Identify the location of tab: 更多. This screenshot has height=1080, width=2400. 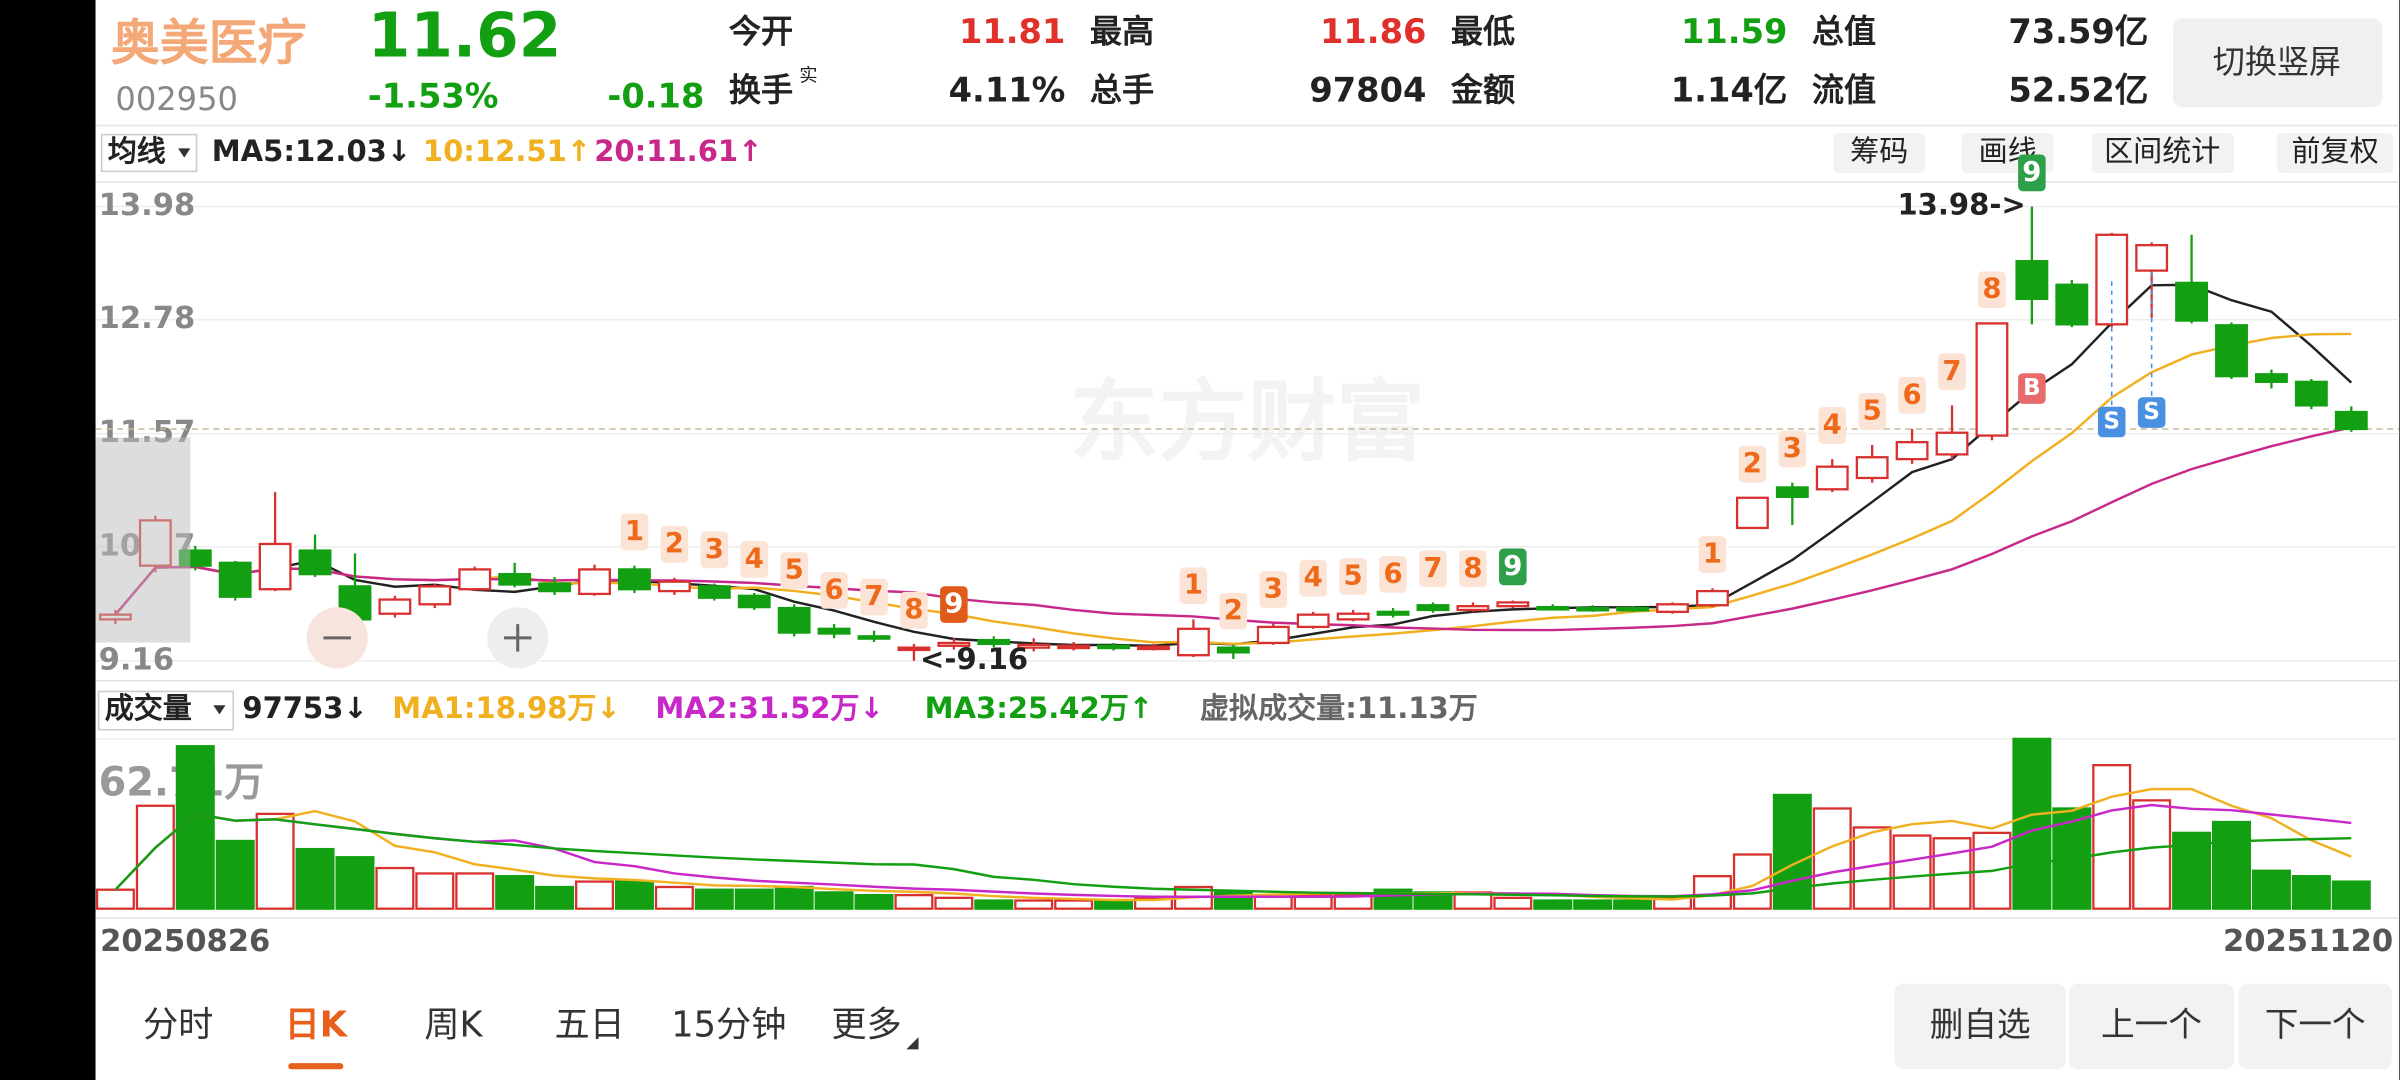
(866, 1024).